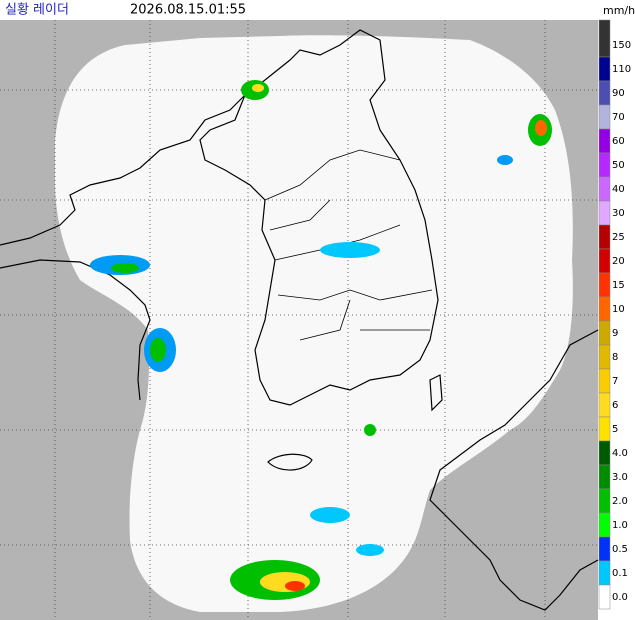 Image resolution: width=635 pixels, height=620 pixels. I want to click on legend-label: 10, so click(618, 309).